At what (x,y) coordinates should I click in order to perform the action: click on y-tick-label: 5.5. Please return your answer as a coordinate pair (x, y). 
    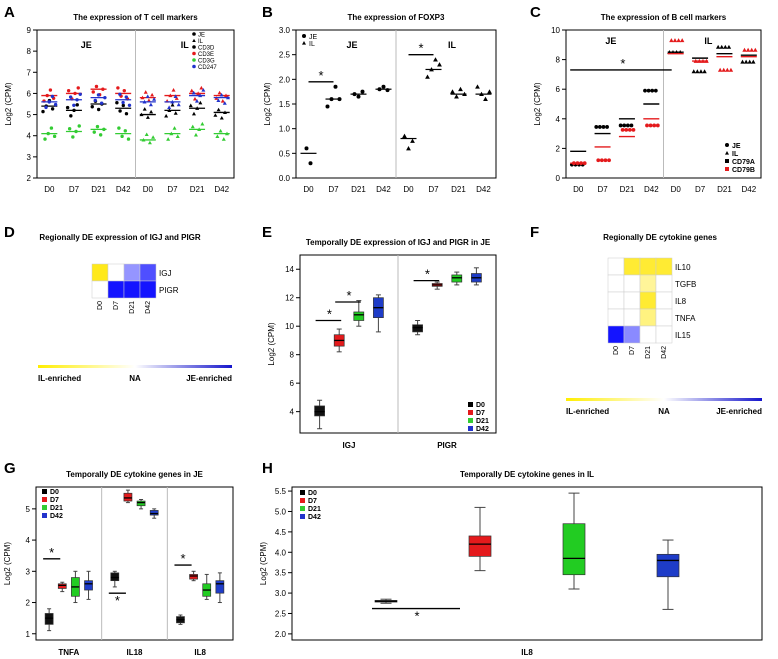
    Looking at the image, I should click on (281, 491).